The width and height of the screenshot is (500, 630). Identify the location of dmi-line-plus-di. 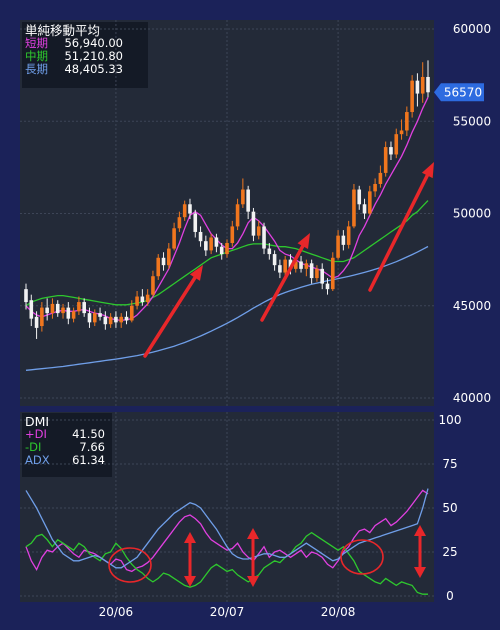
(227, 531).